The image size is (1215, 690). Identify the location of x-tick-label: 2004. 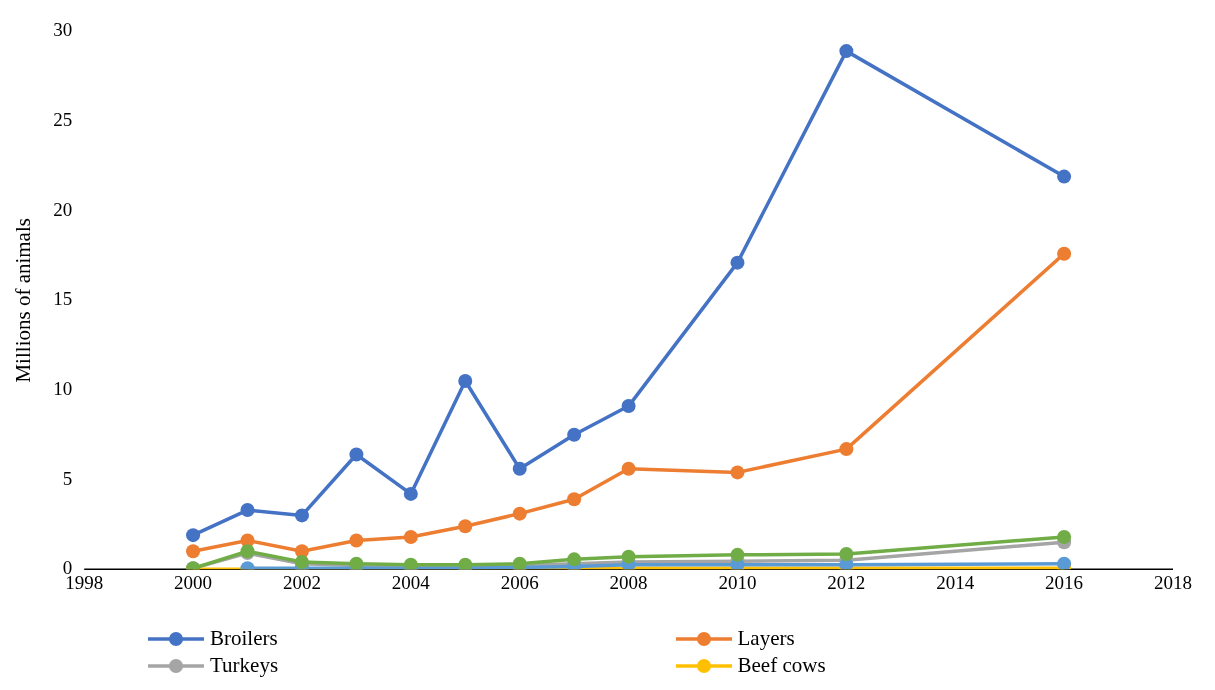
(411, 582).